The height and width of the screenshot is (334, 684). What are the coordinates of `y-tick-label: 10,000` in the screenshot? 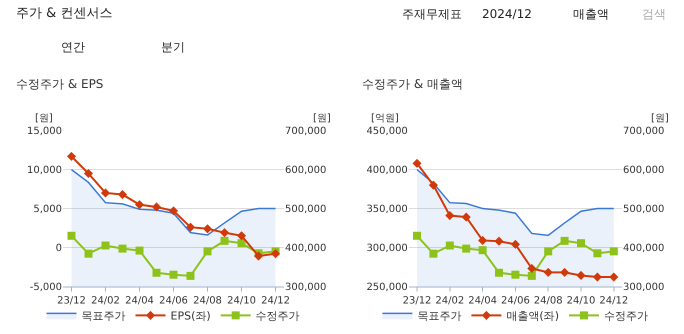 It's located at (44, 170).